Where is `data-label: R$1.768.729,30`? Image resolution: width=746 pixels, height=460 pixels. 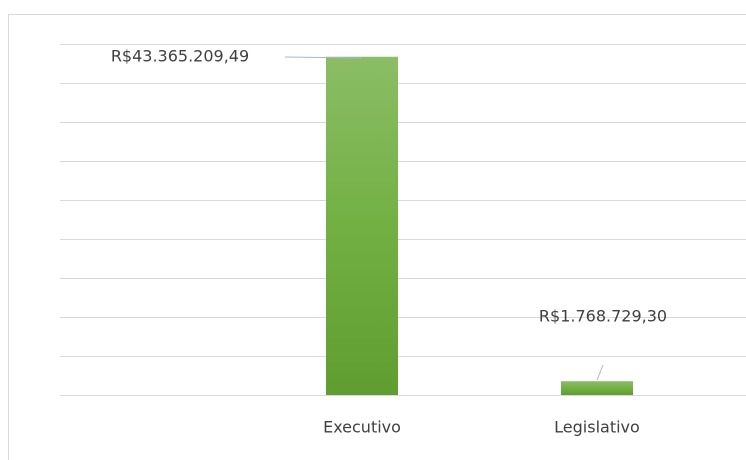
data-label: R$1.768.729,30 is located at coordinates (603, 316).